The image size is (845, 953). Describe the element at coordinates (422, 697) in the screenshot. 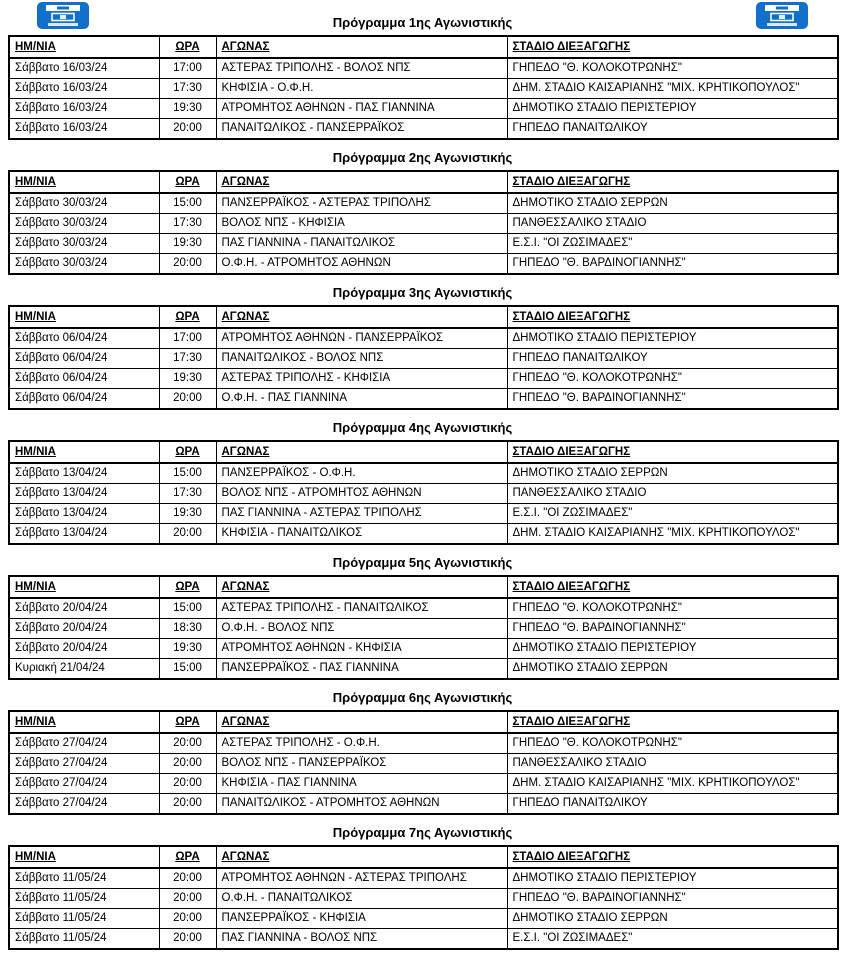

I see `matchday-title: Πρόγραμμα 6ης Αγωνιστικής` at that location.